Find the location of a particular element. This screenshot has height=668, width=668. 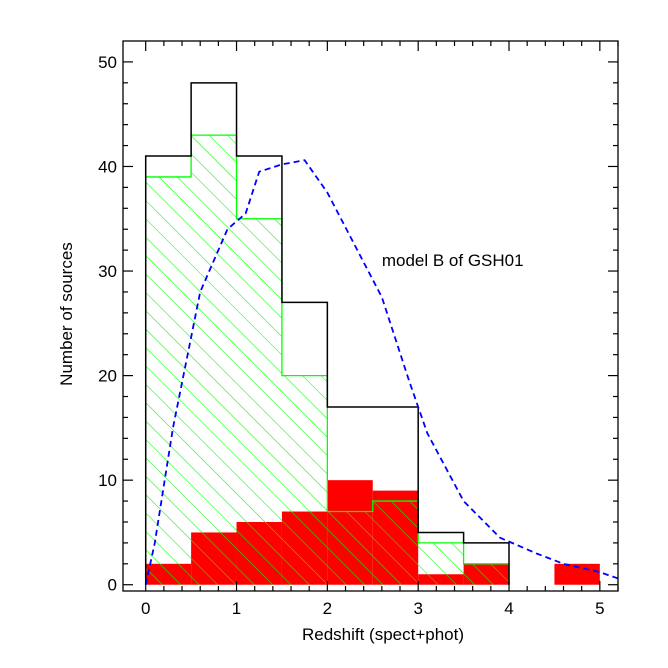

y-tick-label: 40 is located at coordinates (107, 166).